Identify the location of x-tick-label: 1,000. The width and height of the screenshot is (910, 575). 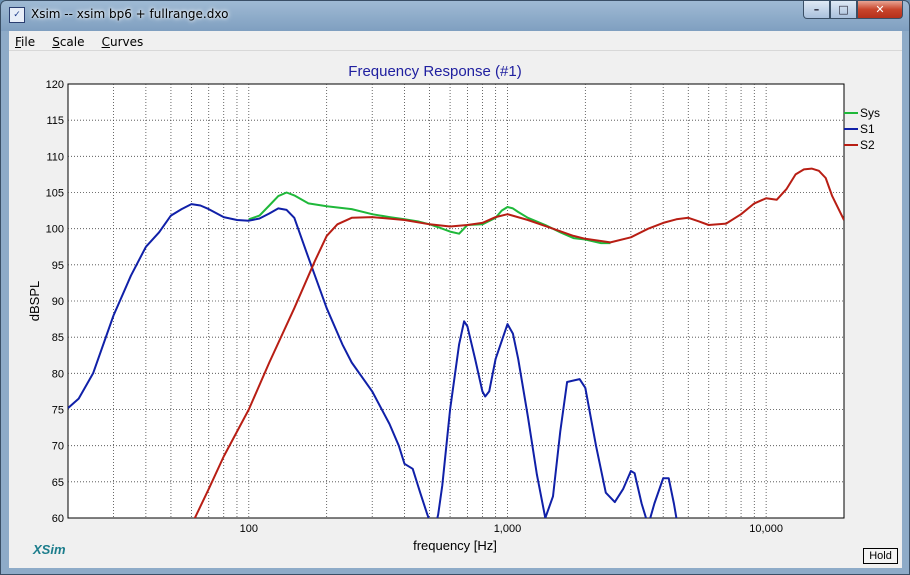
(508, 529).